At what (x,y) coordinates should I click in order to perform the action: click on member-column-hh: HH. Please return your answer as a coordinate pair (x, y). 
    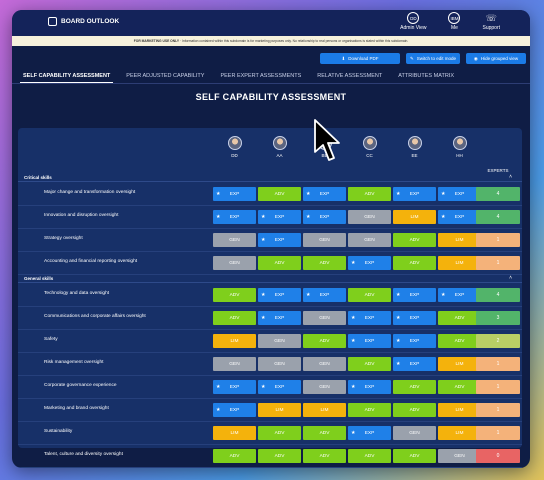
    Looking at the image, I should click on (459, 147).